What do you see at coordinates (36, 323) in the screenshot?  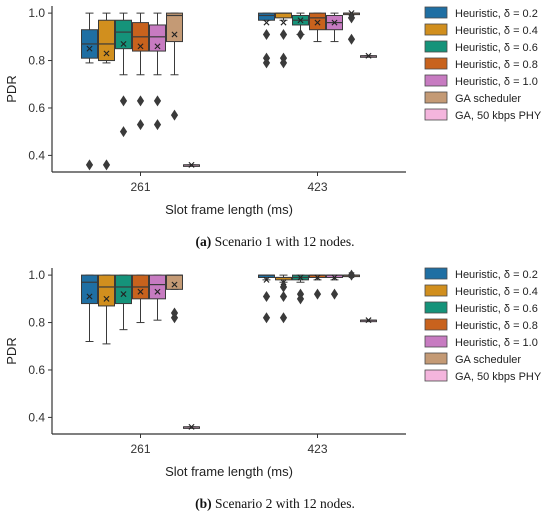 I see `y-tick-label: 0.8` at bounding box center [36, 323].